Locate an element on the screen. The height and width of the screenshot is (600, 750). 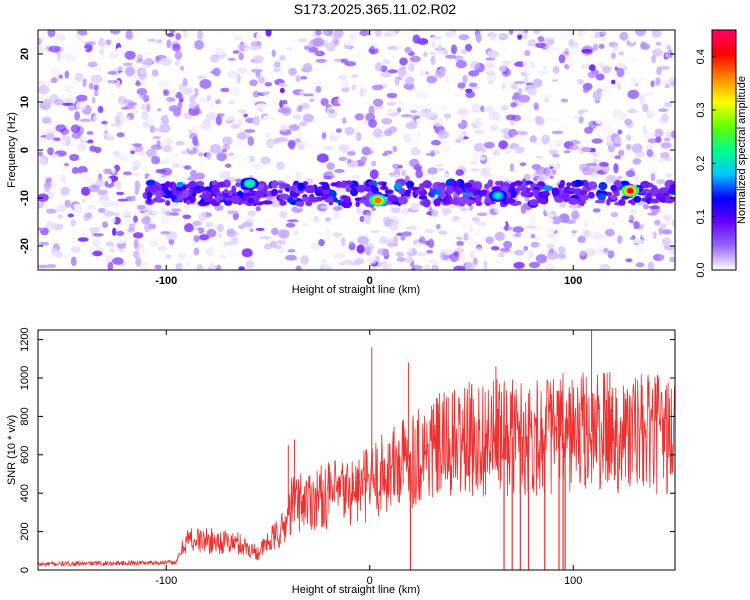
colorbar-tick: 0.0 is located at coordinates (705, 270).